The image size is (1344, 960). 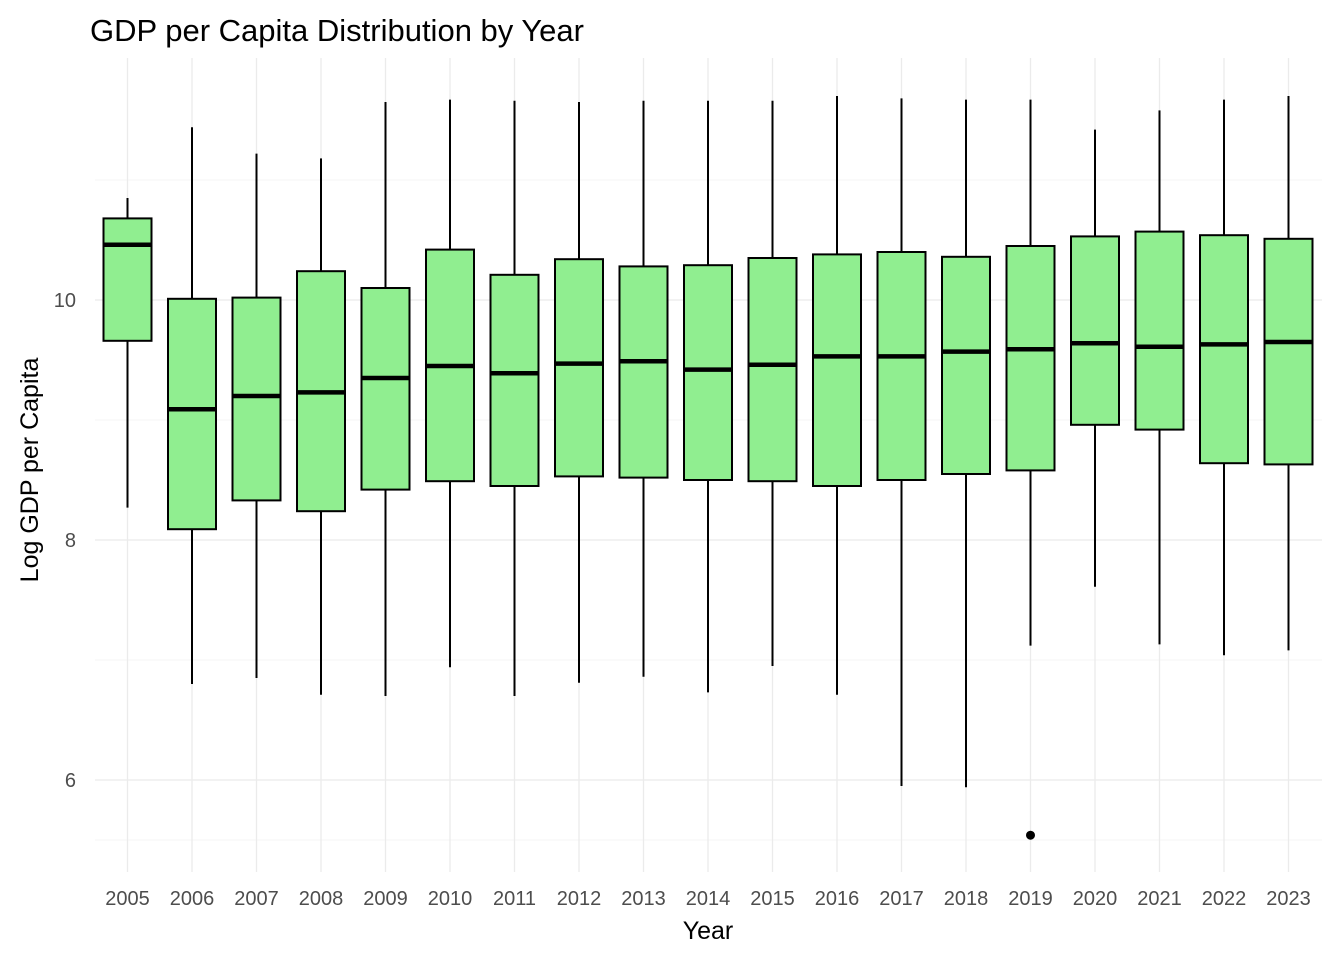 What do you see at coordinates (772, 899) in the screenshot?
I see `x-tick-label: 2015` at bounding box center [772, 899].